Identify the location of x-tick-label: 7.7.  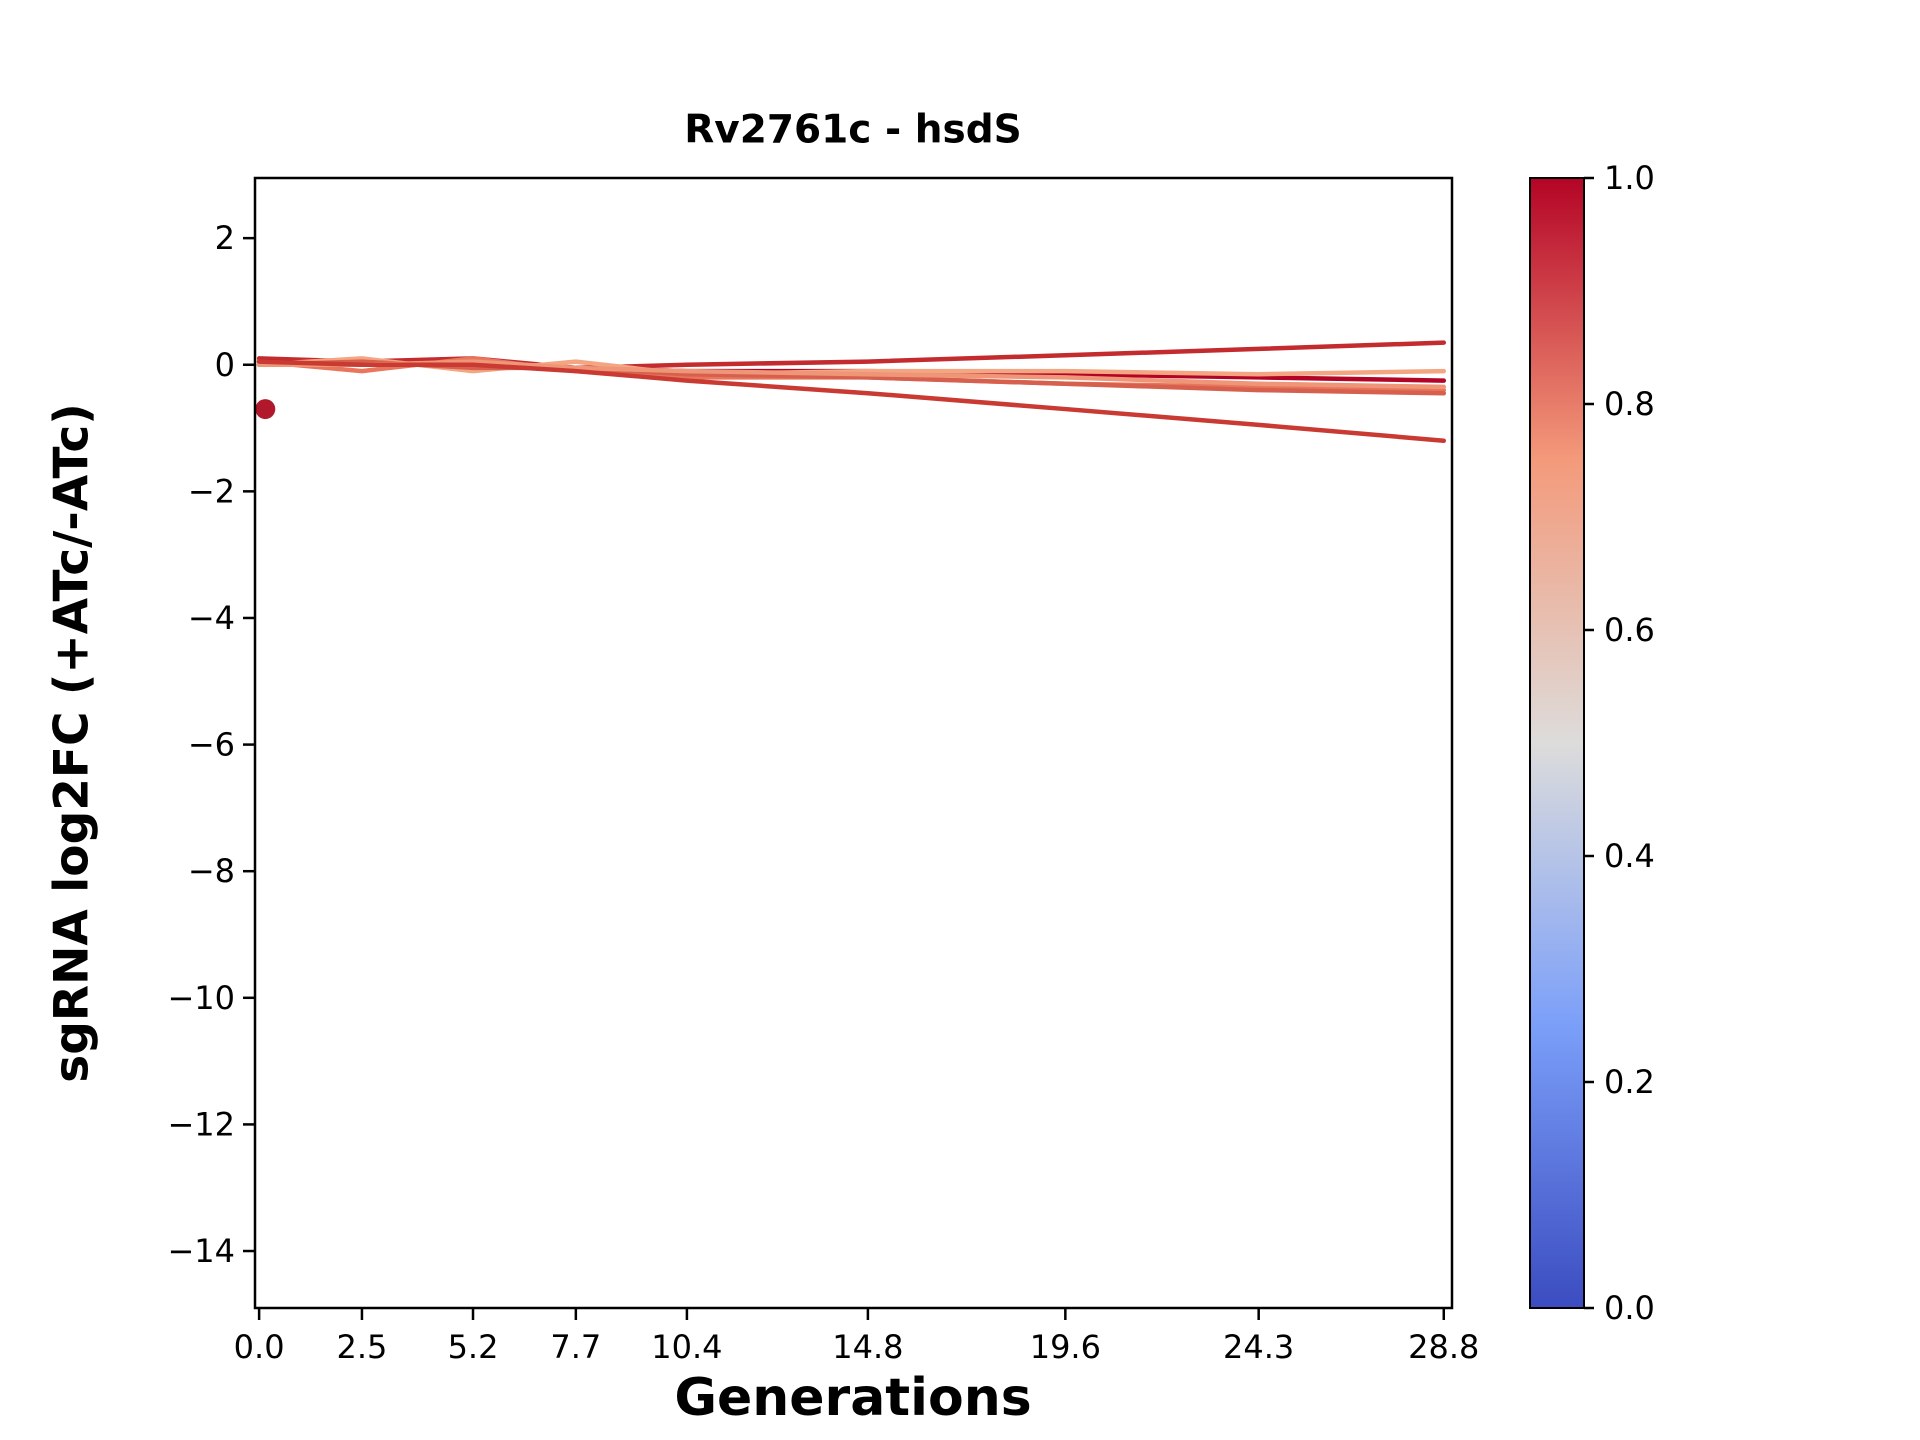
(575, 1347).